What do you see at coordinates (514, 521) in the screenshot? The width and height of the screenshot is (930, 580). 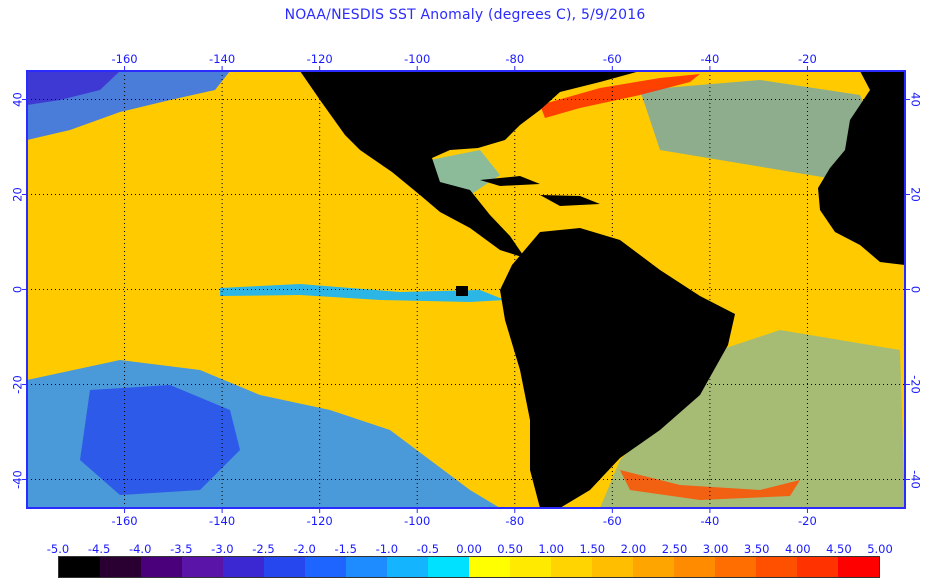 I see `lon-tick-label-bottom: -80` at bounding box center [514, 521].